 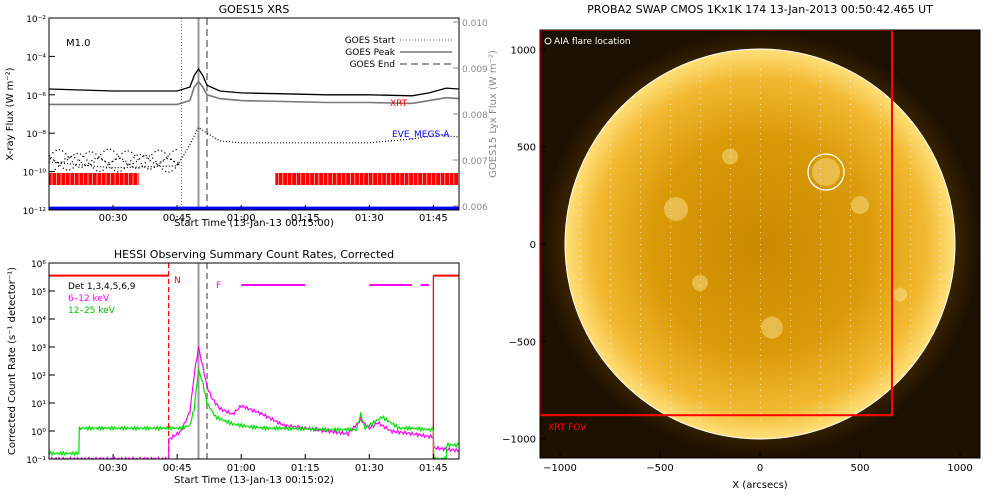 What do you see at coordinates (475, 116) in the screenshot?
I see `goes-y2-tick-label: 0.008` at bounding box center [475, 116].